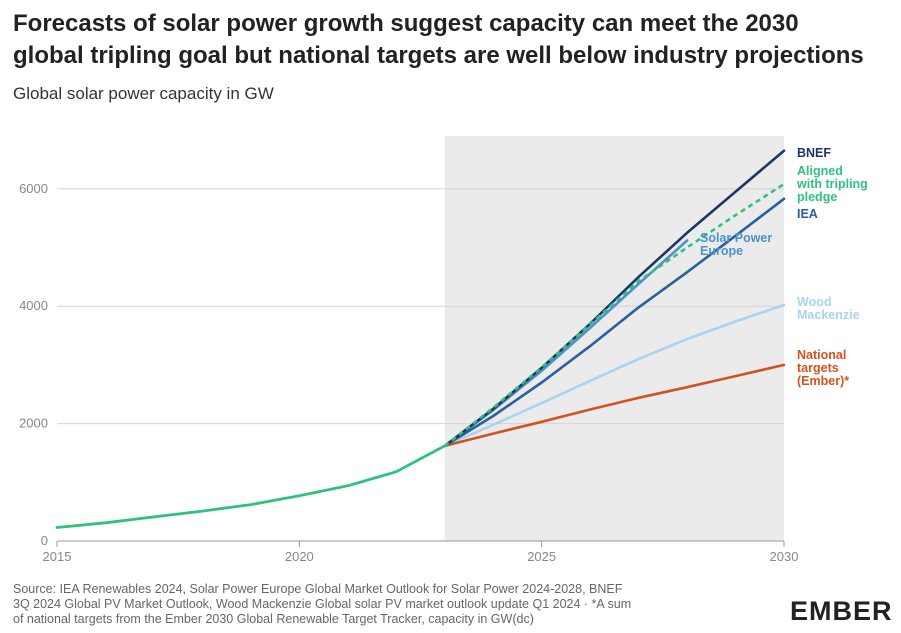 This screenshot has width=901, height=633. I want to click on series-label: National targets (Ember)*, so click(823, 368).